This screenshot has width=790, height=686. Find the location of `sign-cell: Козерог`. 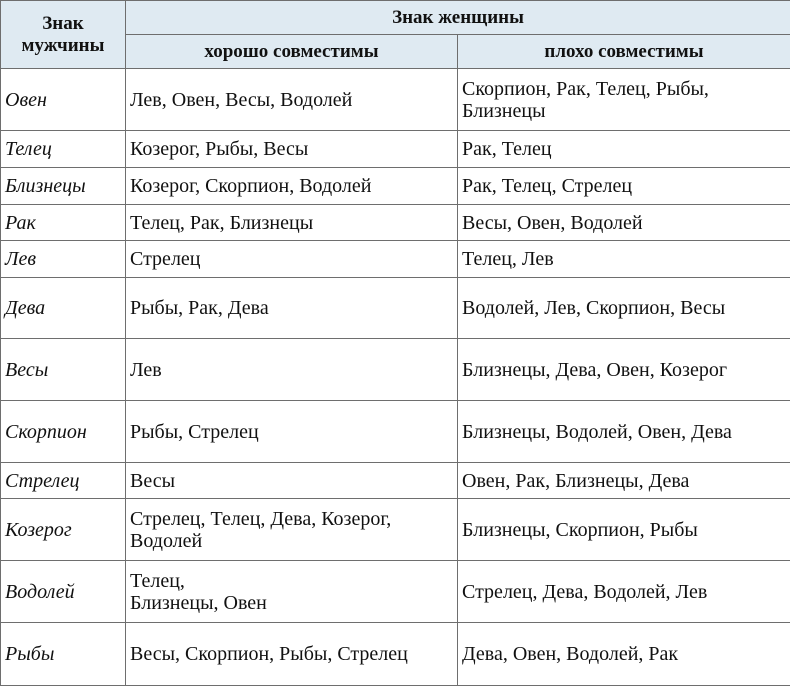

sign-cell: Козерог is located at coordinates (63, 530).